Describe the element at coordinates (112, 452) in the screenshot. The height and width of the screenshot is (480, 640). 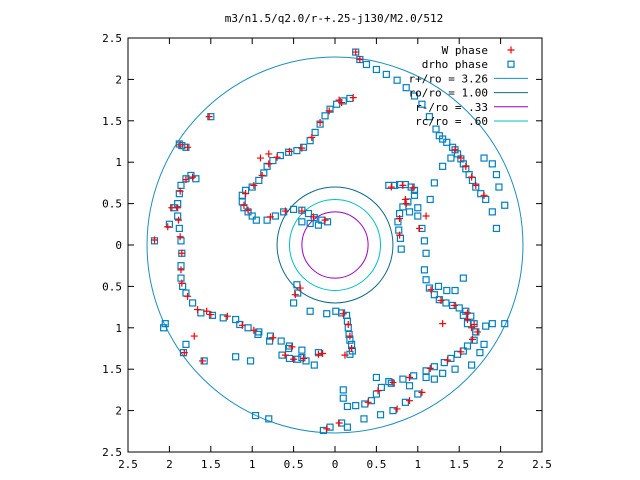
I see `y-tick-label: 2.5` at that location.